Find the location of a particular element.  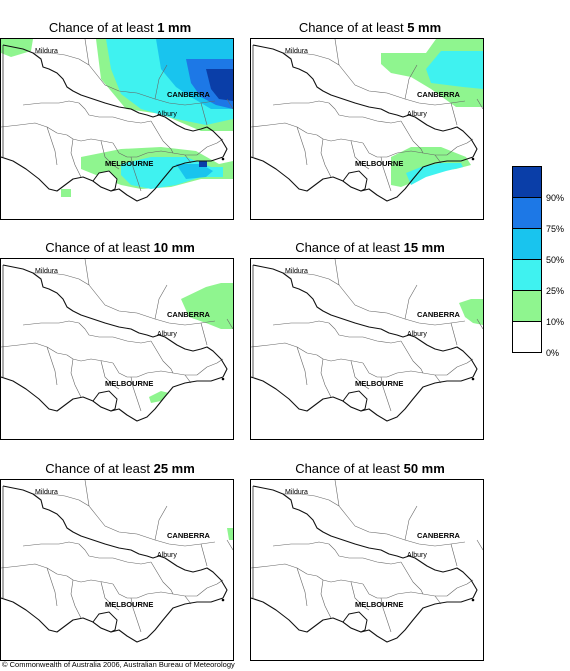

panel-title-1mm: Chance of at least 1 mm is located at coordinates (120, 27).